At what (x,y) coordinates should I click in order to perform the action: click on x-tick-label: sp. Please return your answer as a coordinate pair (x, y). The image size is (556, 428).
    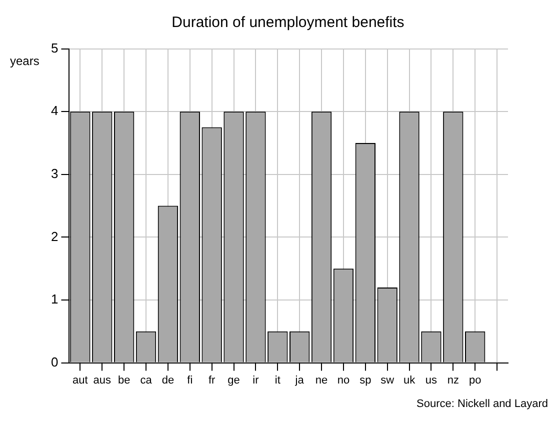
    Looking at the image, I should click on (366, 380).